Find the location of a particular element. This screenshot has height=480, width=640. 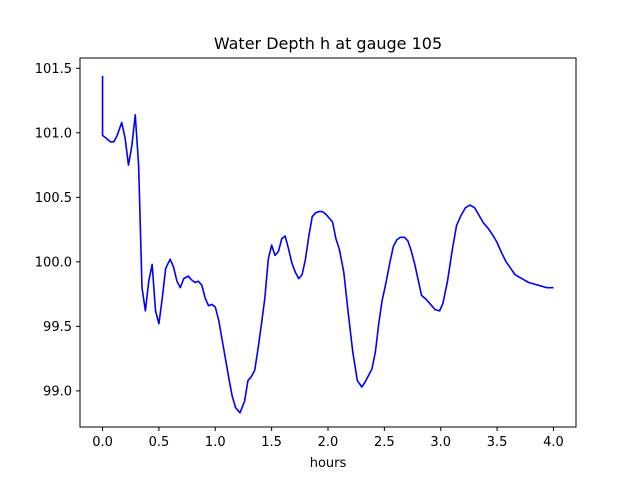

y-tick-label: 101.0 is located at coordinates (53, 133).